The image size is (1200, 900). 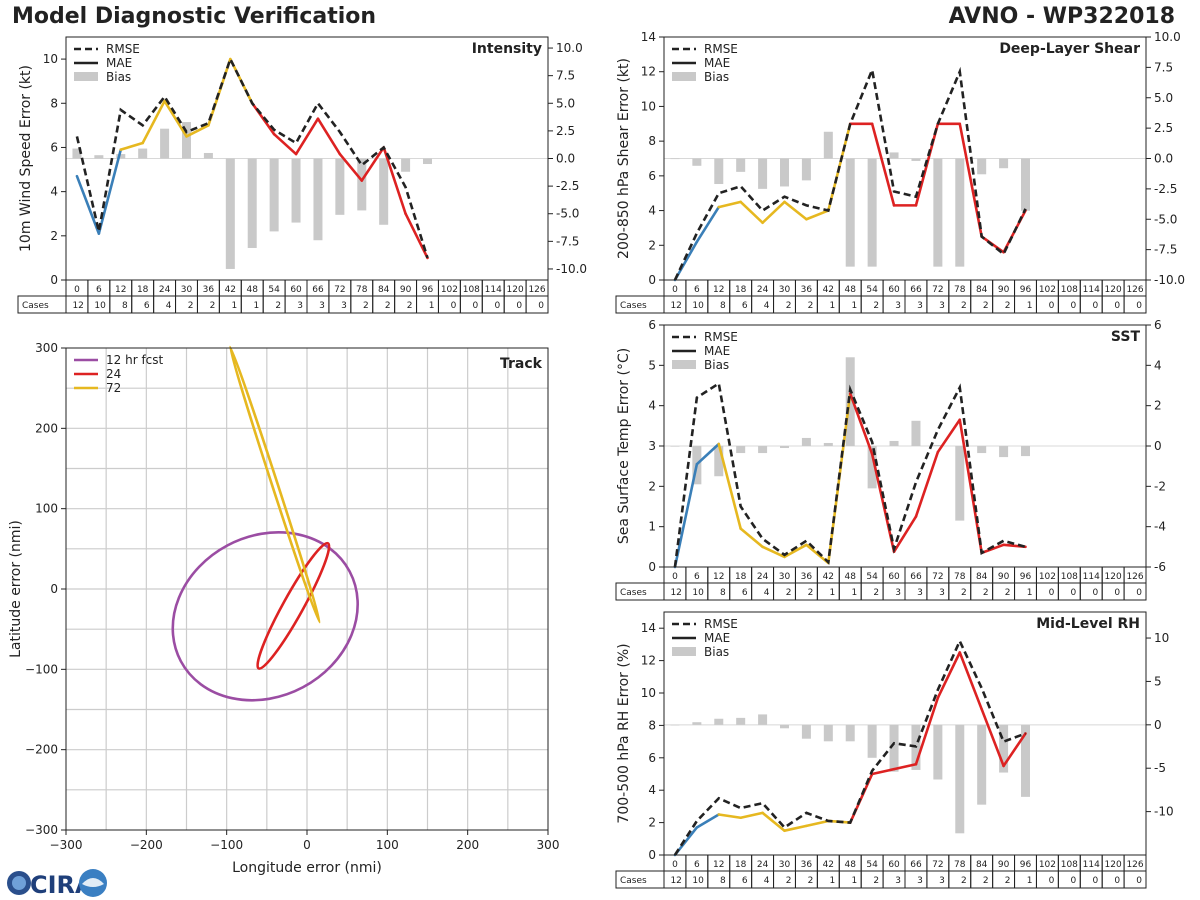 I want to click on x-axis-label: Longitude error (nmi), so click(x=307, y=868).